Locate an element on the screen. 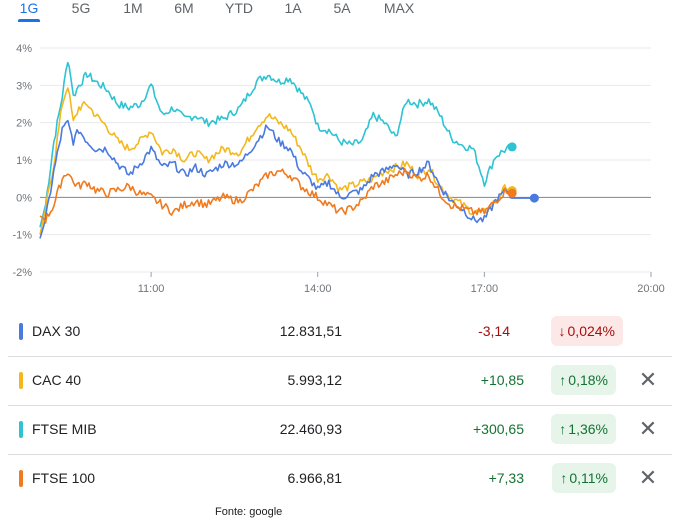 Image resolution: width=675 pixels, height=524 pixels. index-change: +7,33 is located at coordinates (506, 478).